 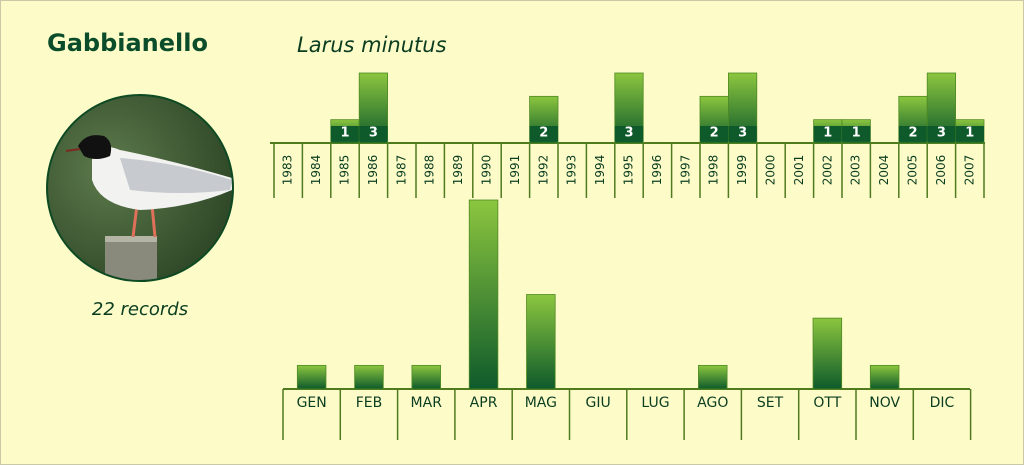 I want to click on x-tick-label: OTT, so click(x=827, y=403).